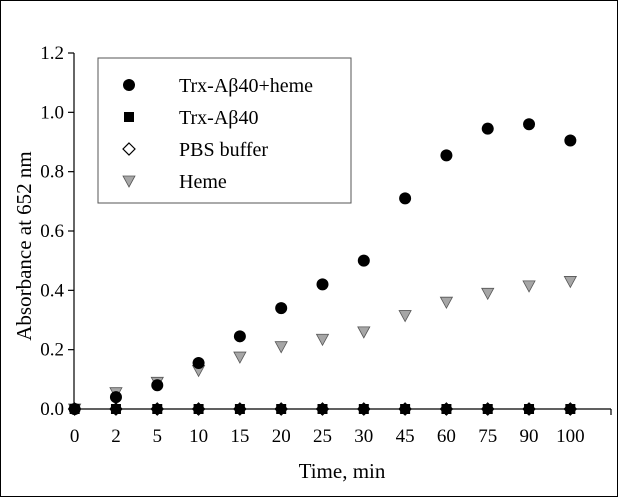  I want to click on legend-box, so click(224, 130).